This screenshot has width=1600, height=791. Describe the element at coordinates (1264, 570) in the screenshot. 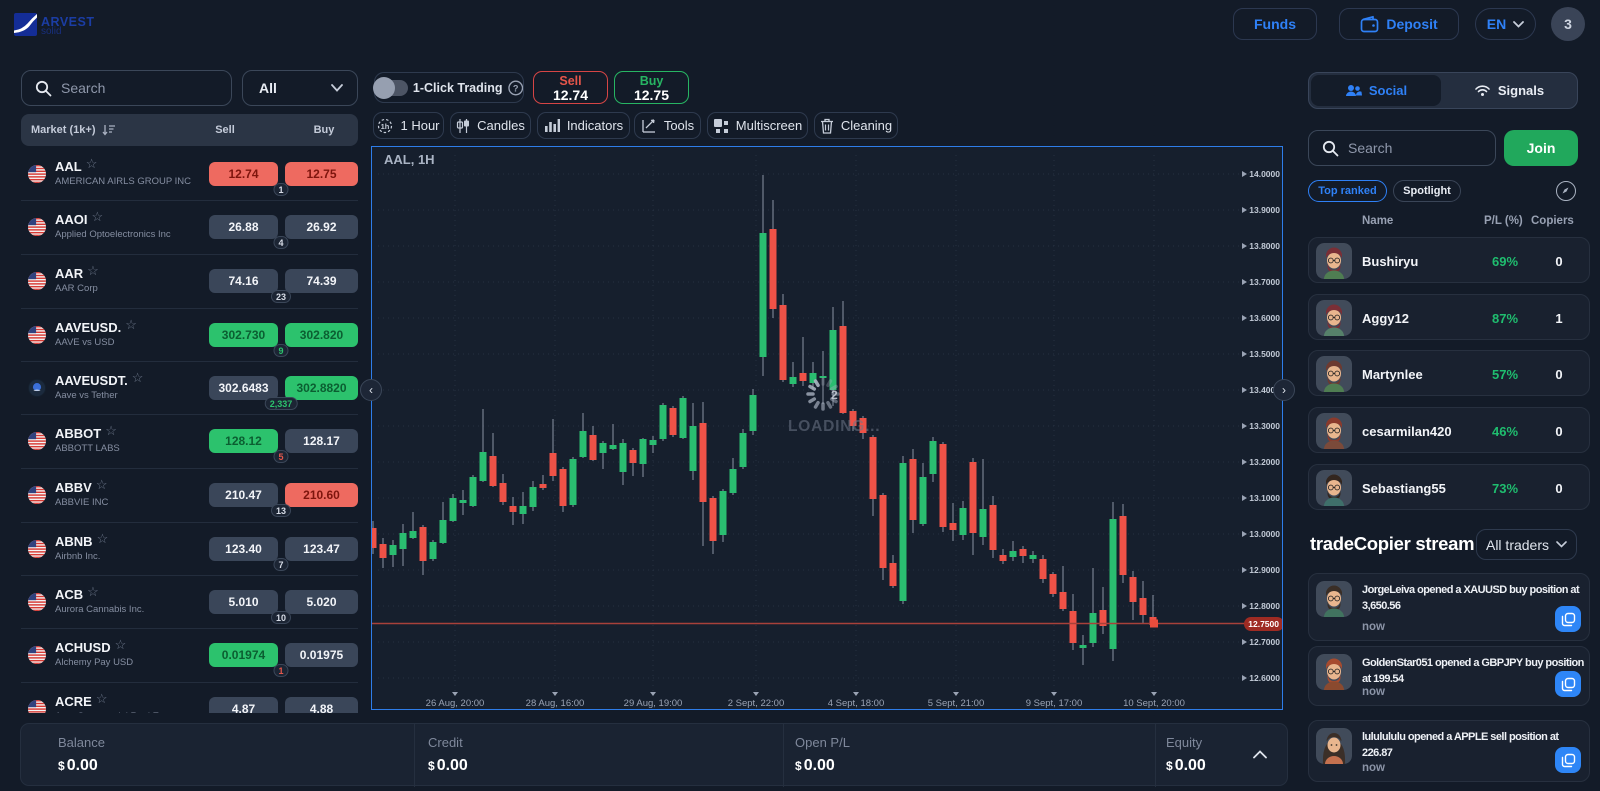

I see `svg-text: 12.9000` at that location.